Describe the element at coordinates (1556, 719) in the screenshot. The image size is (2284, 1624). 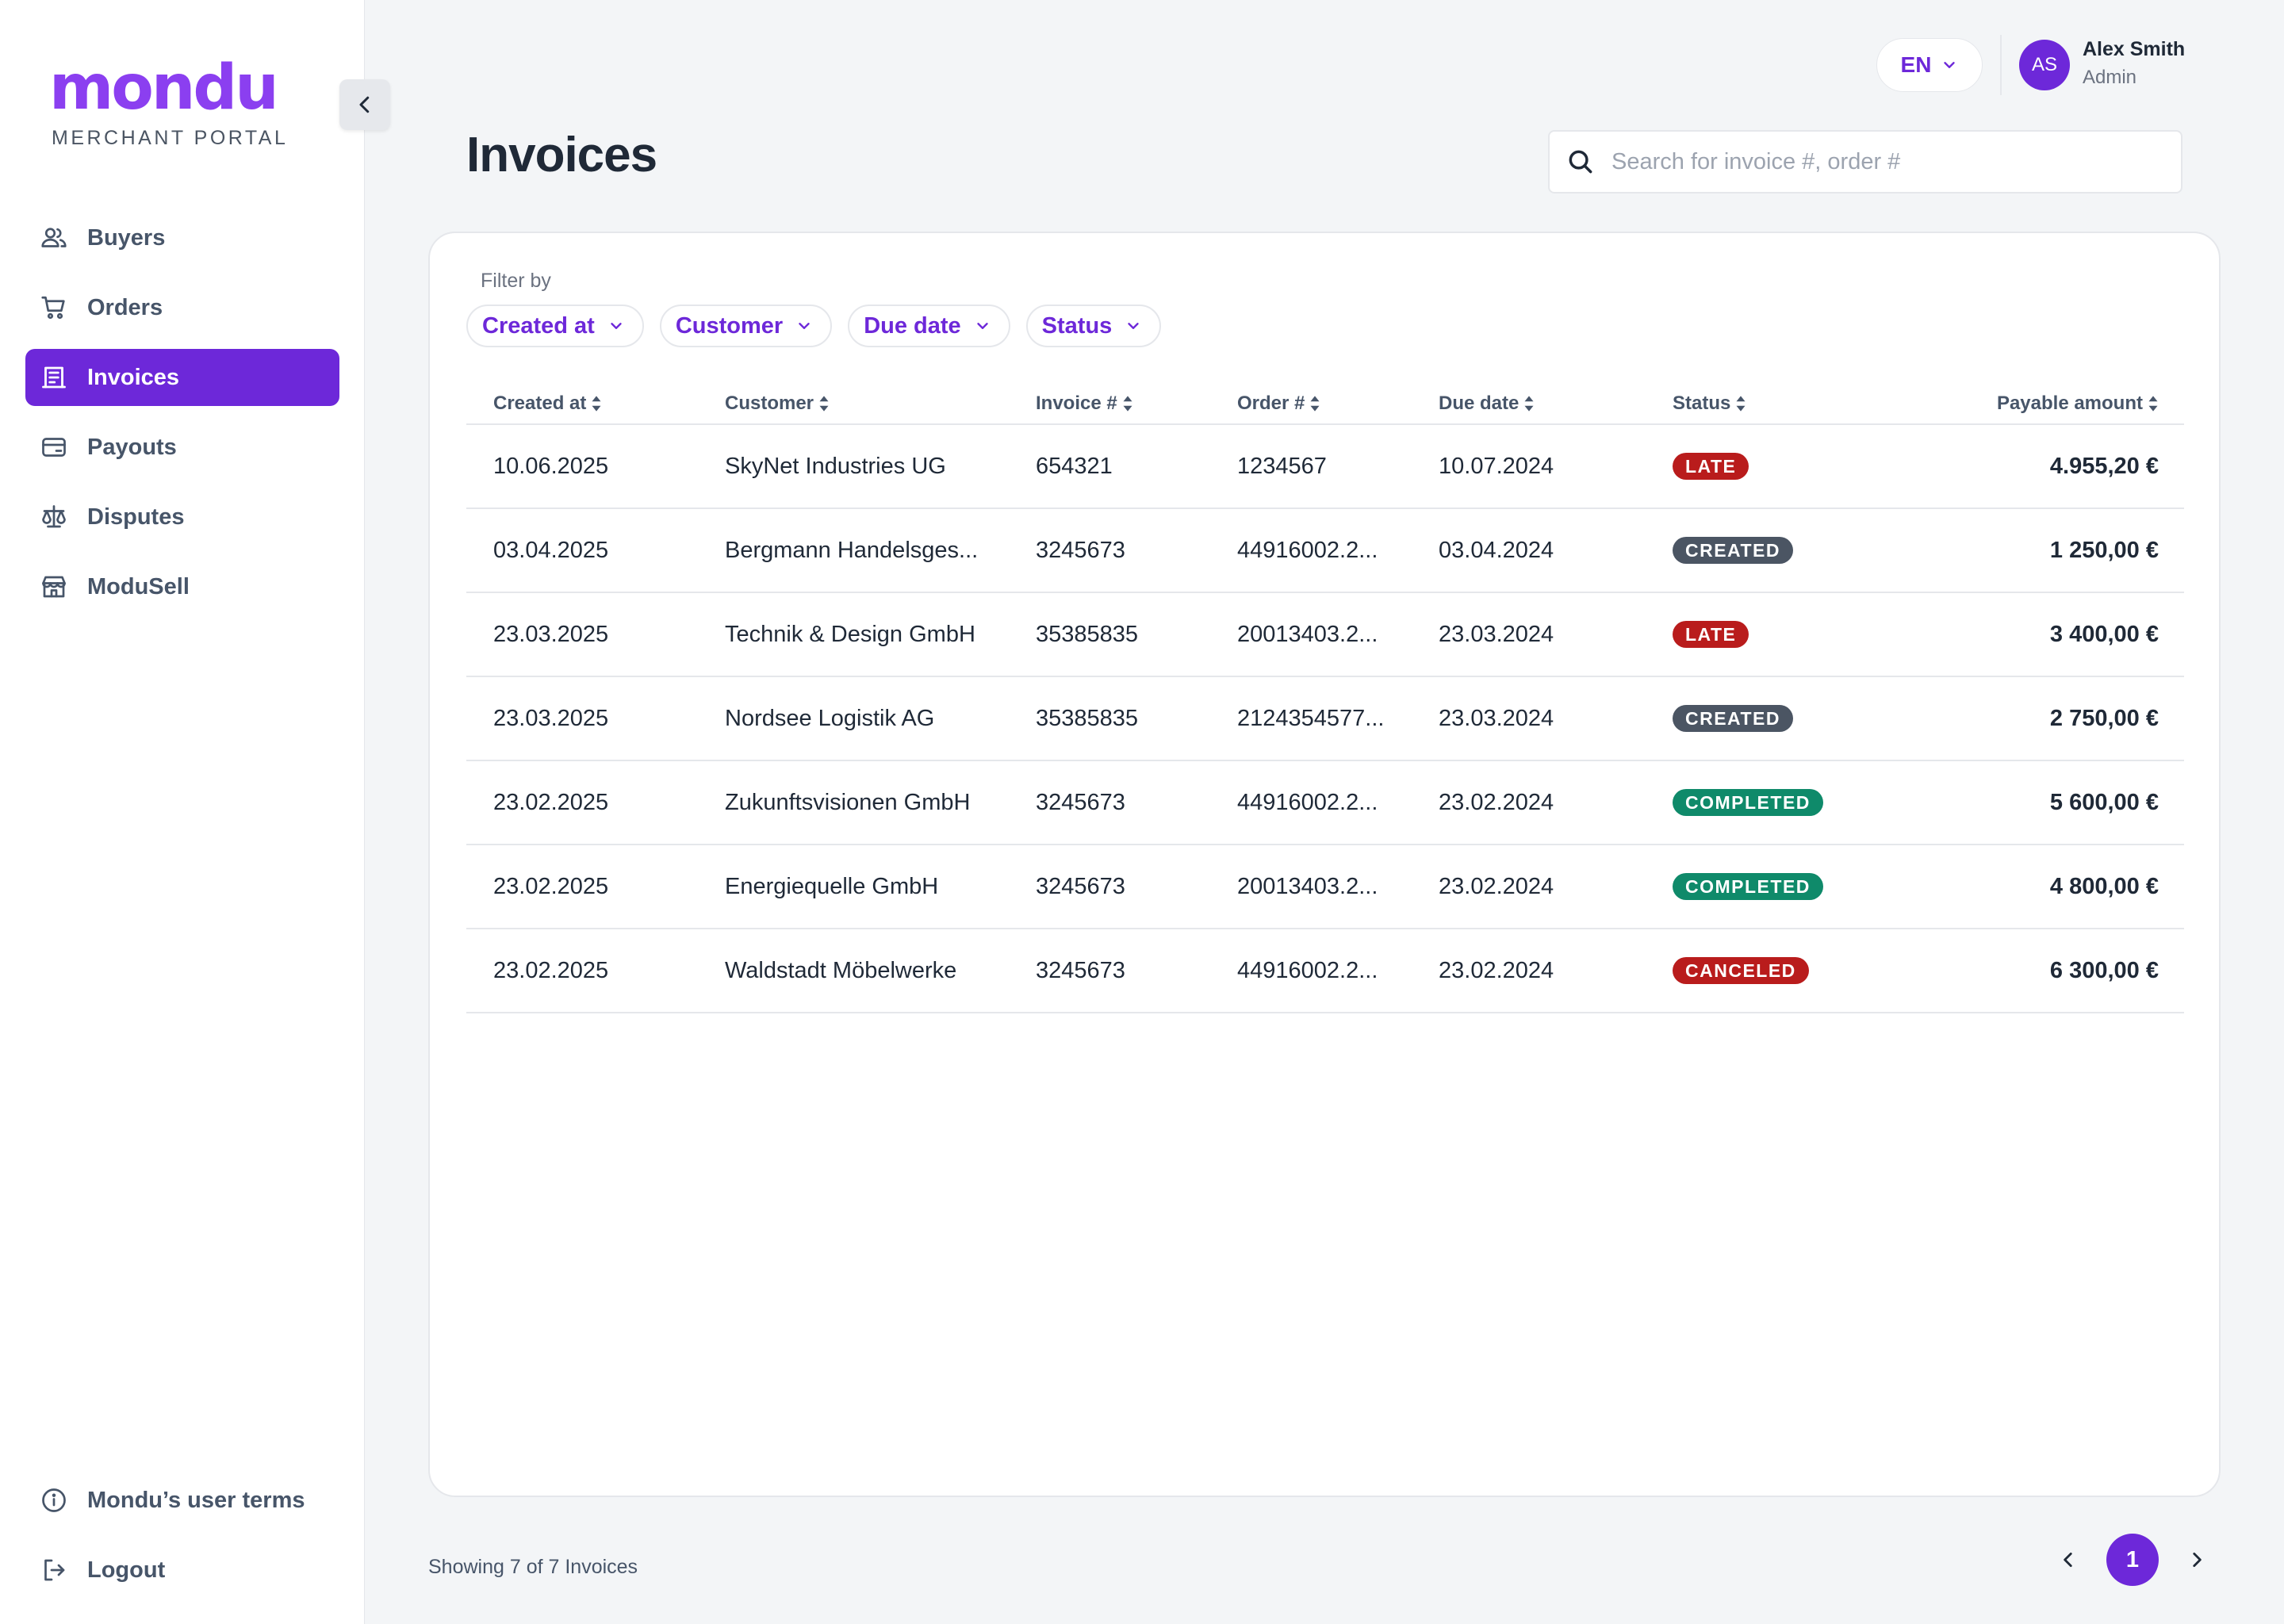
I see `cell-due-date-container: 23.03.2024` at that location.